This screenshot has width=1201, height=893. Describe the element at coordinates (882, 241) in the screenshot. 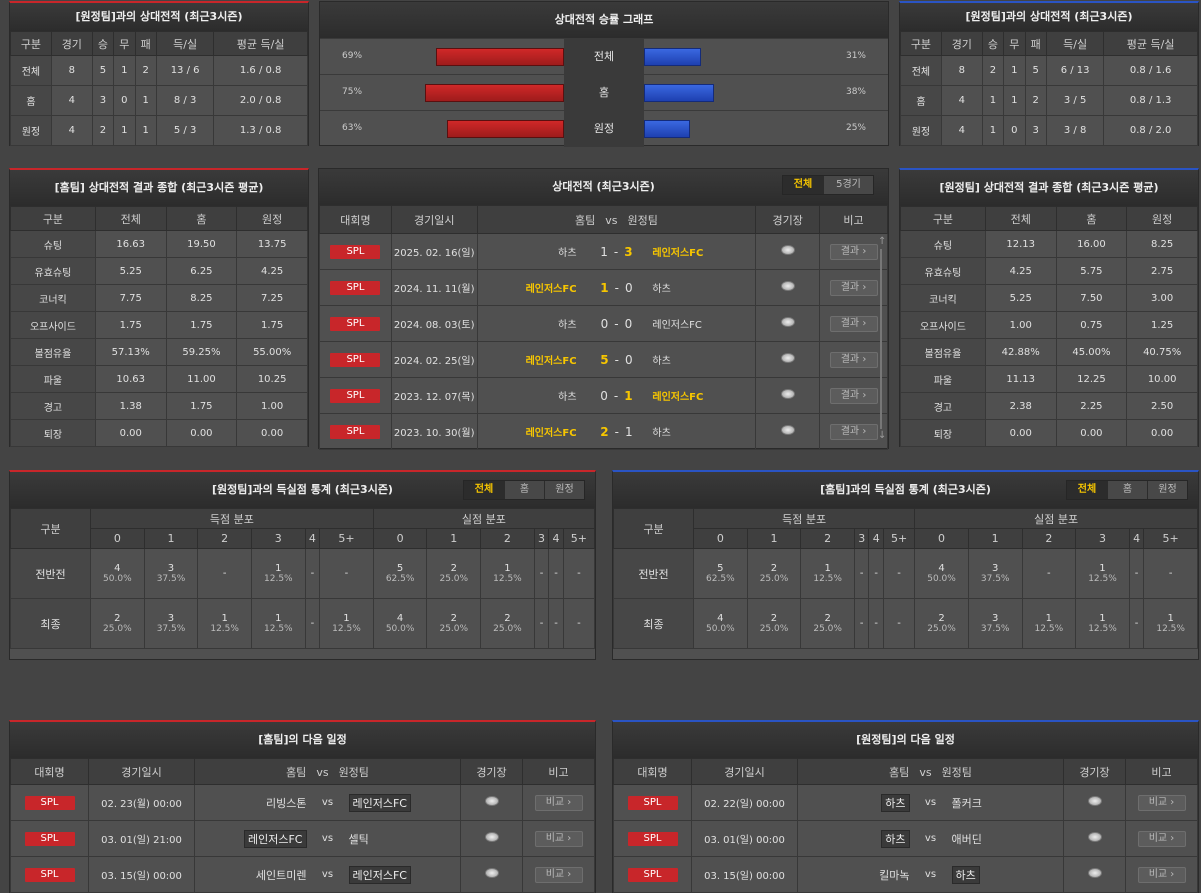

I see `scroll-up-icon: ↑` at that location.